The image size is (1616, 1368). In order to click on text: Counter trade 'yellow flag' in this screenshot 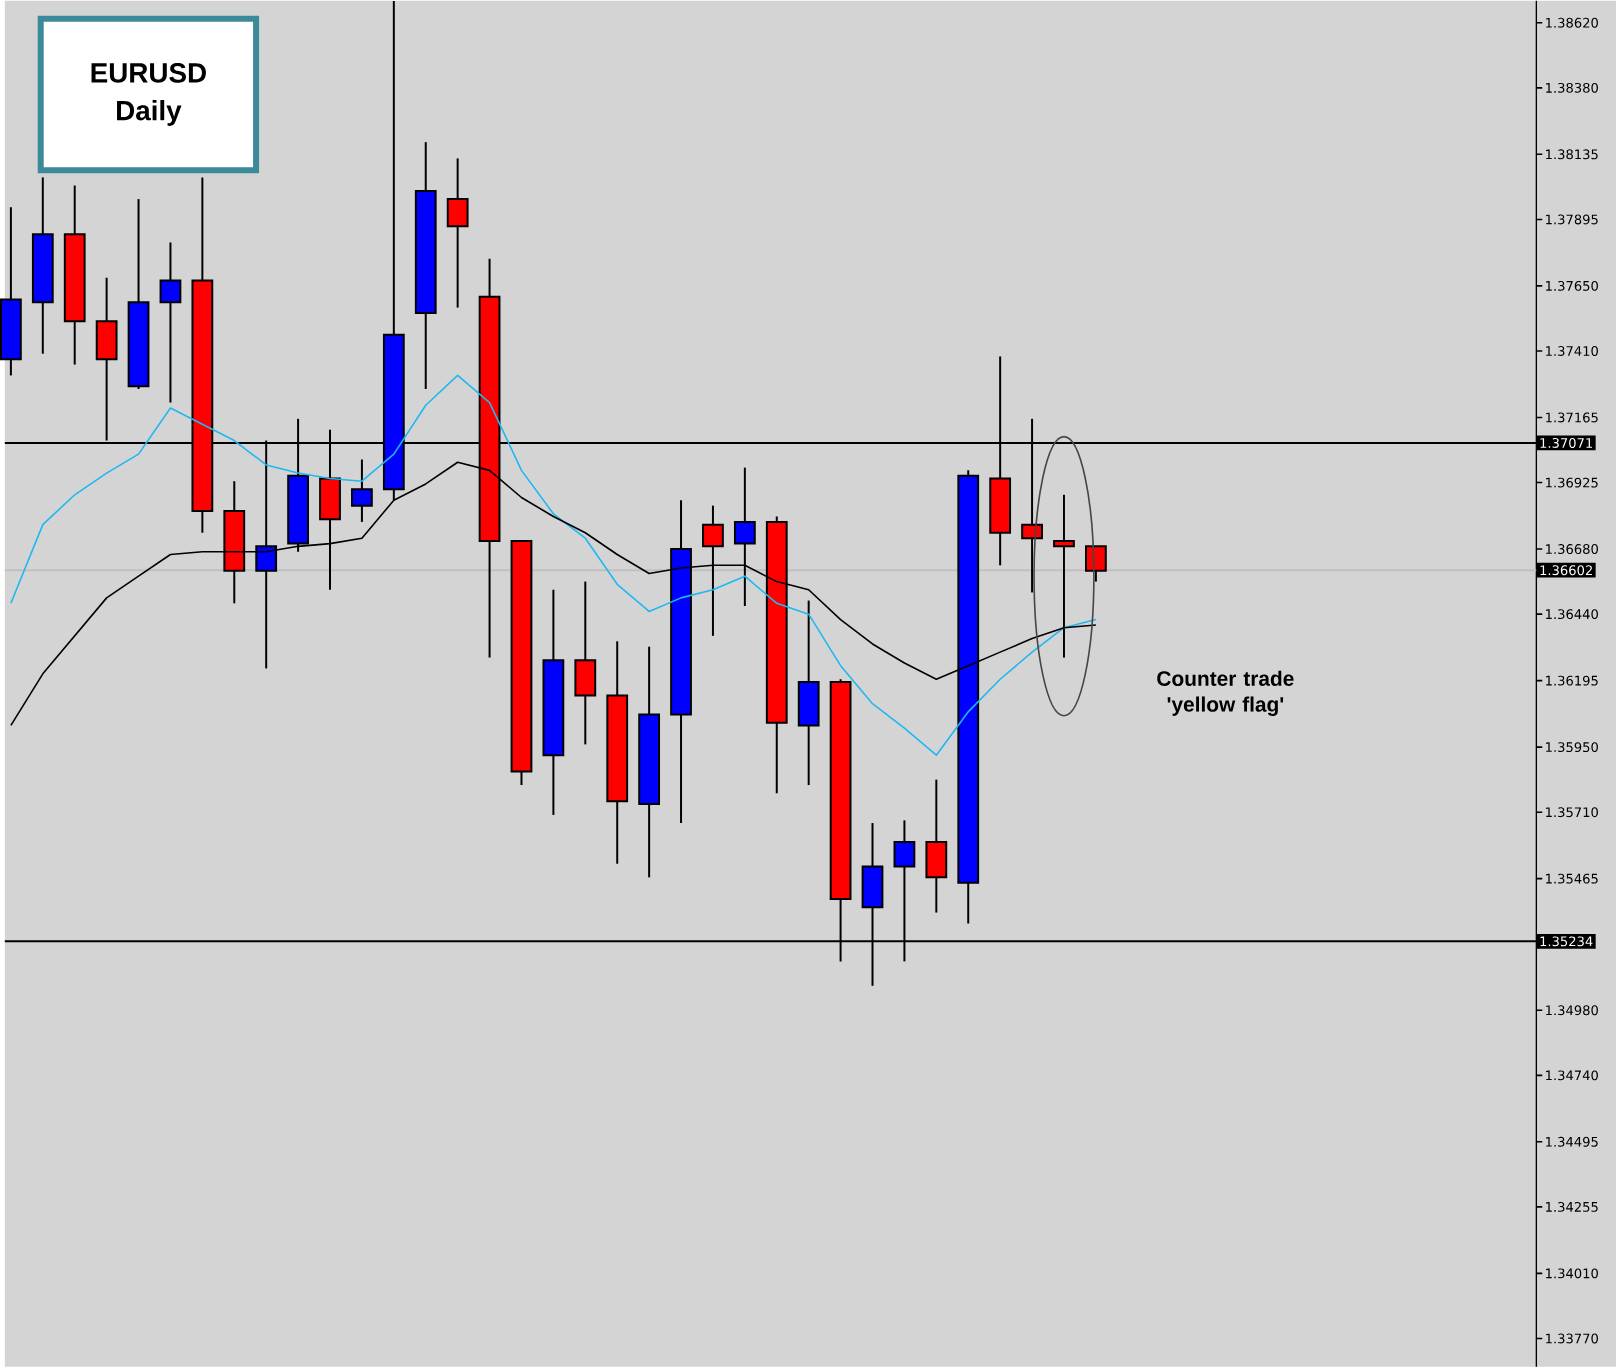, I will do `click(1225, 693)`.